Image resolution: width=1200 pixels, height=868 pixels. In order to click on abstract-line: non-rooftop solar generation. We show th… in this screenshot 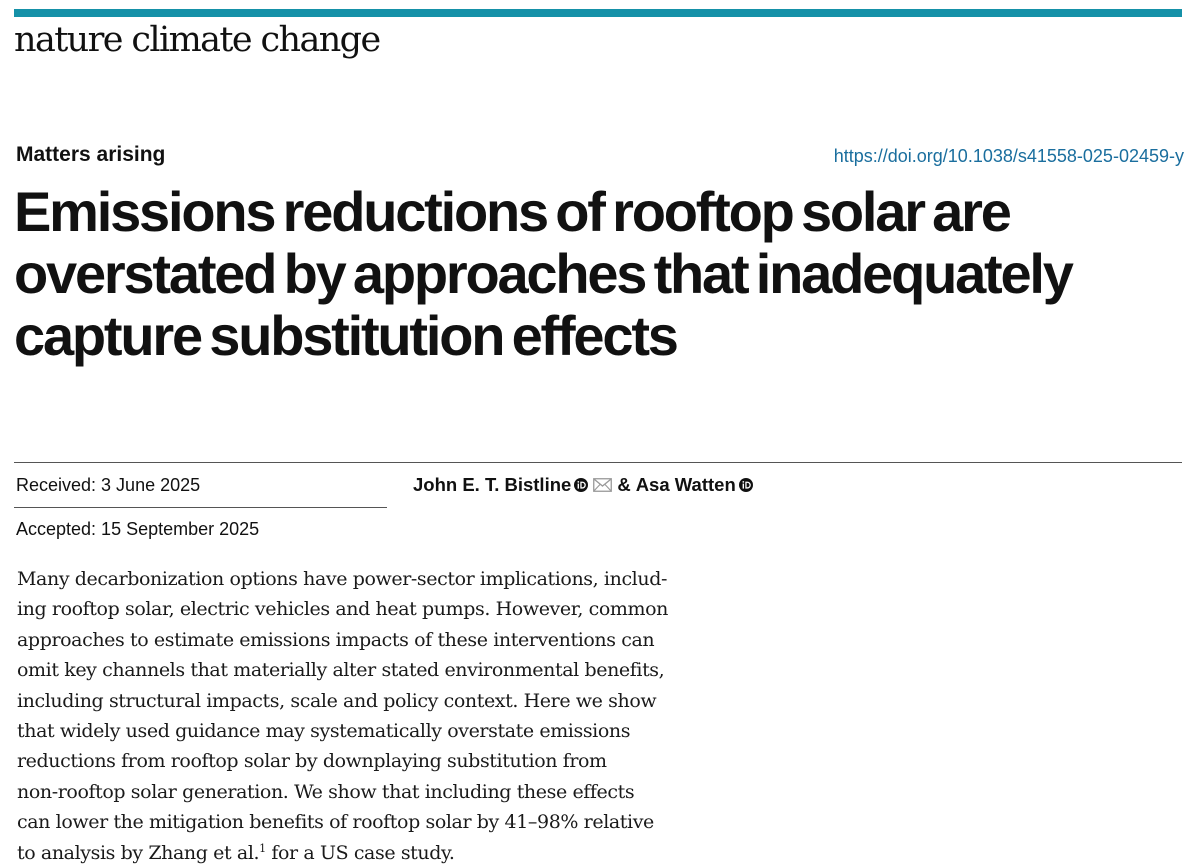, I will do `click(326, 791)`.